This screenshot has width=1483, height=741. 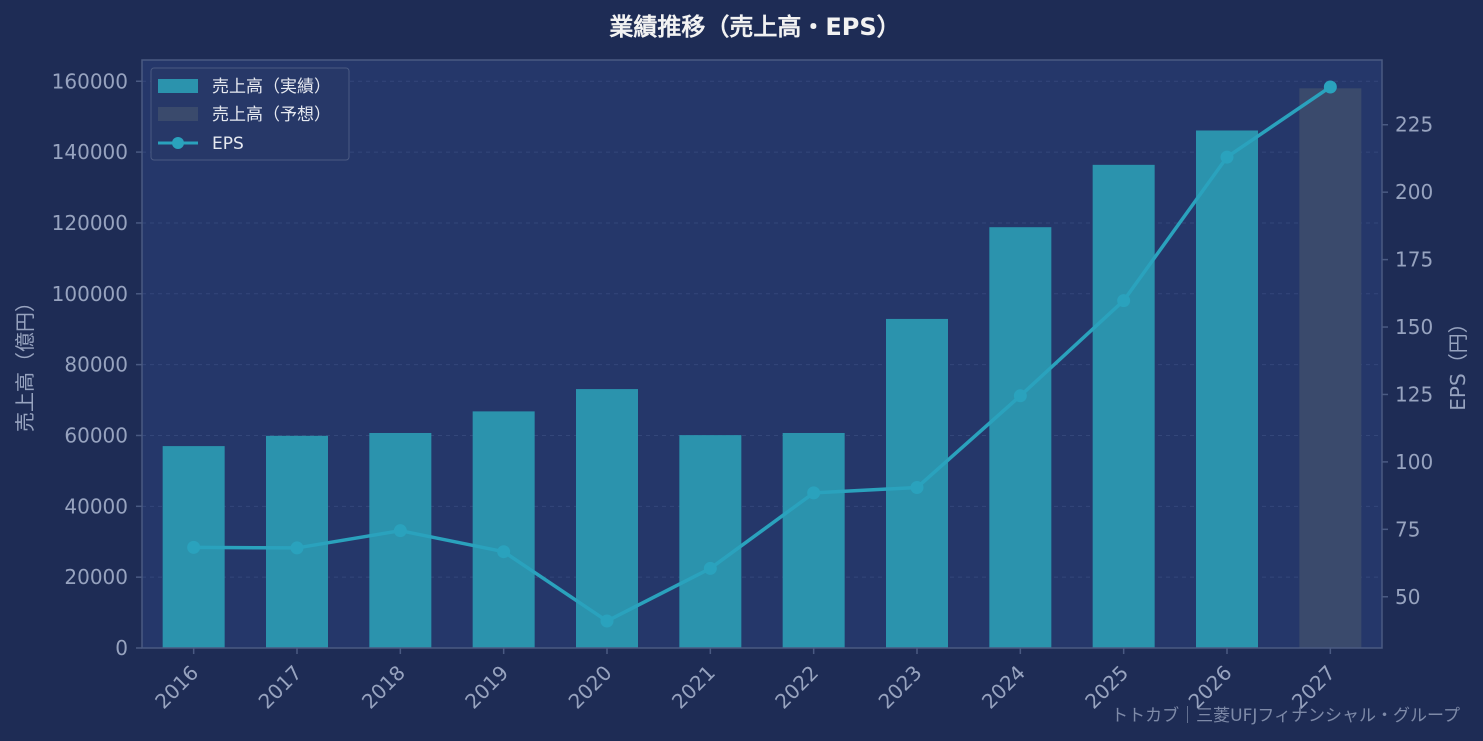 I want to click on right-axis-tick-label: 225, so click(x=1414, y=125).